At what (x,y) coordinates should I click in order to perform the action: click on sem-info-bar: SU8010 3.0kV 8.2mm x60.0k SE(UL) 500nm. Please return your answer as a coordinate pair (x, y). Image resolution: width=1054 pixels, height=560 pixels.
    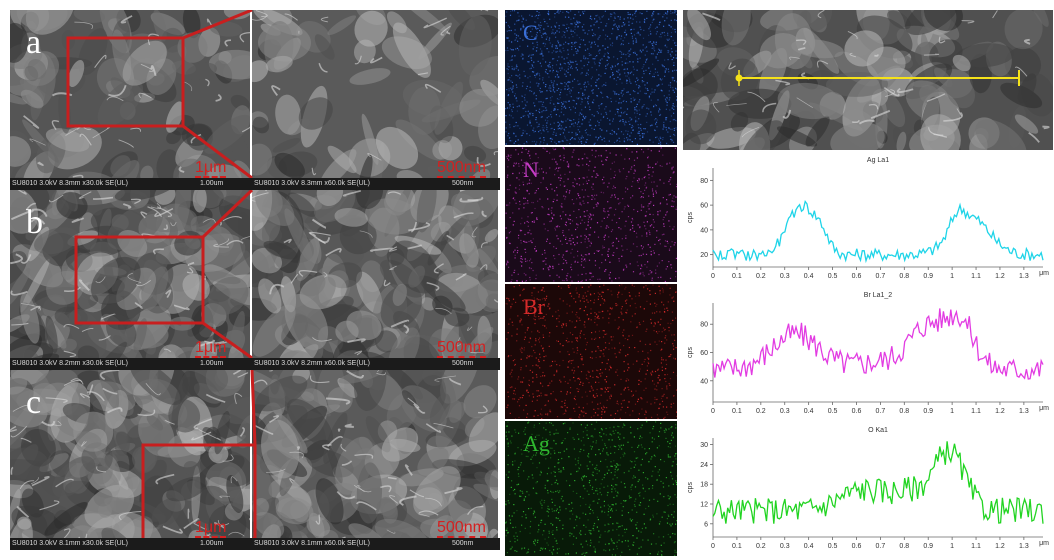
    Looking at the image, I should click on (376, 364).